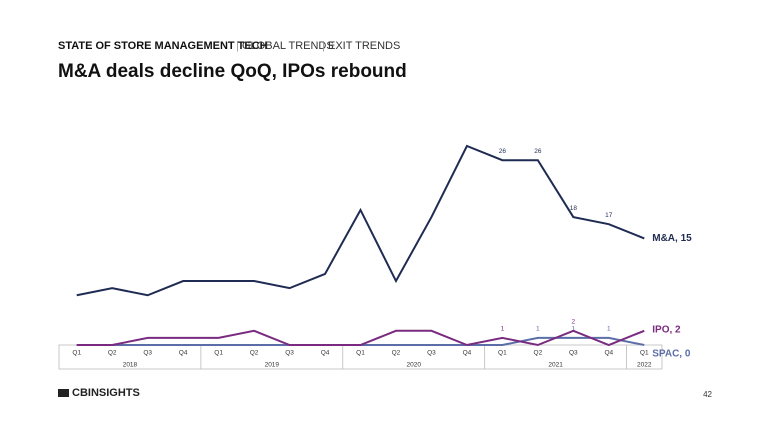  What do you see at coordinates (609, 215) in the screenshot?
I see `value-label: 17` at bounding box center [609, 215].